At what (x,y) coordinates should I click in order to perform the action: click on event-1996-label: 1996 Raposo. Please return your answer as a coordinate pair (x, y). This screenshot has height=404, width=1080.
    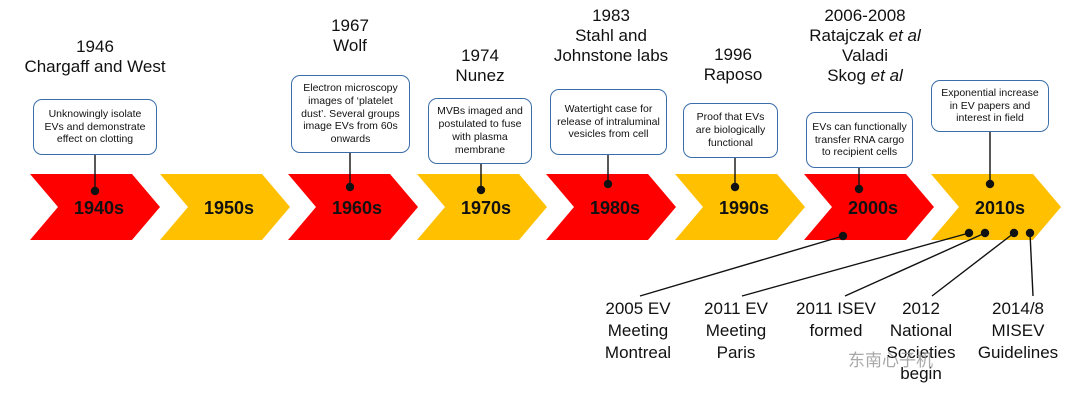
    Looking at the image, I should click on (733, 65).